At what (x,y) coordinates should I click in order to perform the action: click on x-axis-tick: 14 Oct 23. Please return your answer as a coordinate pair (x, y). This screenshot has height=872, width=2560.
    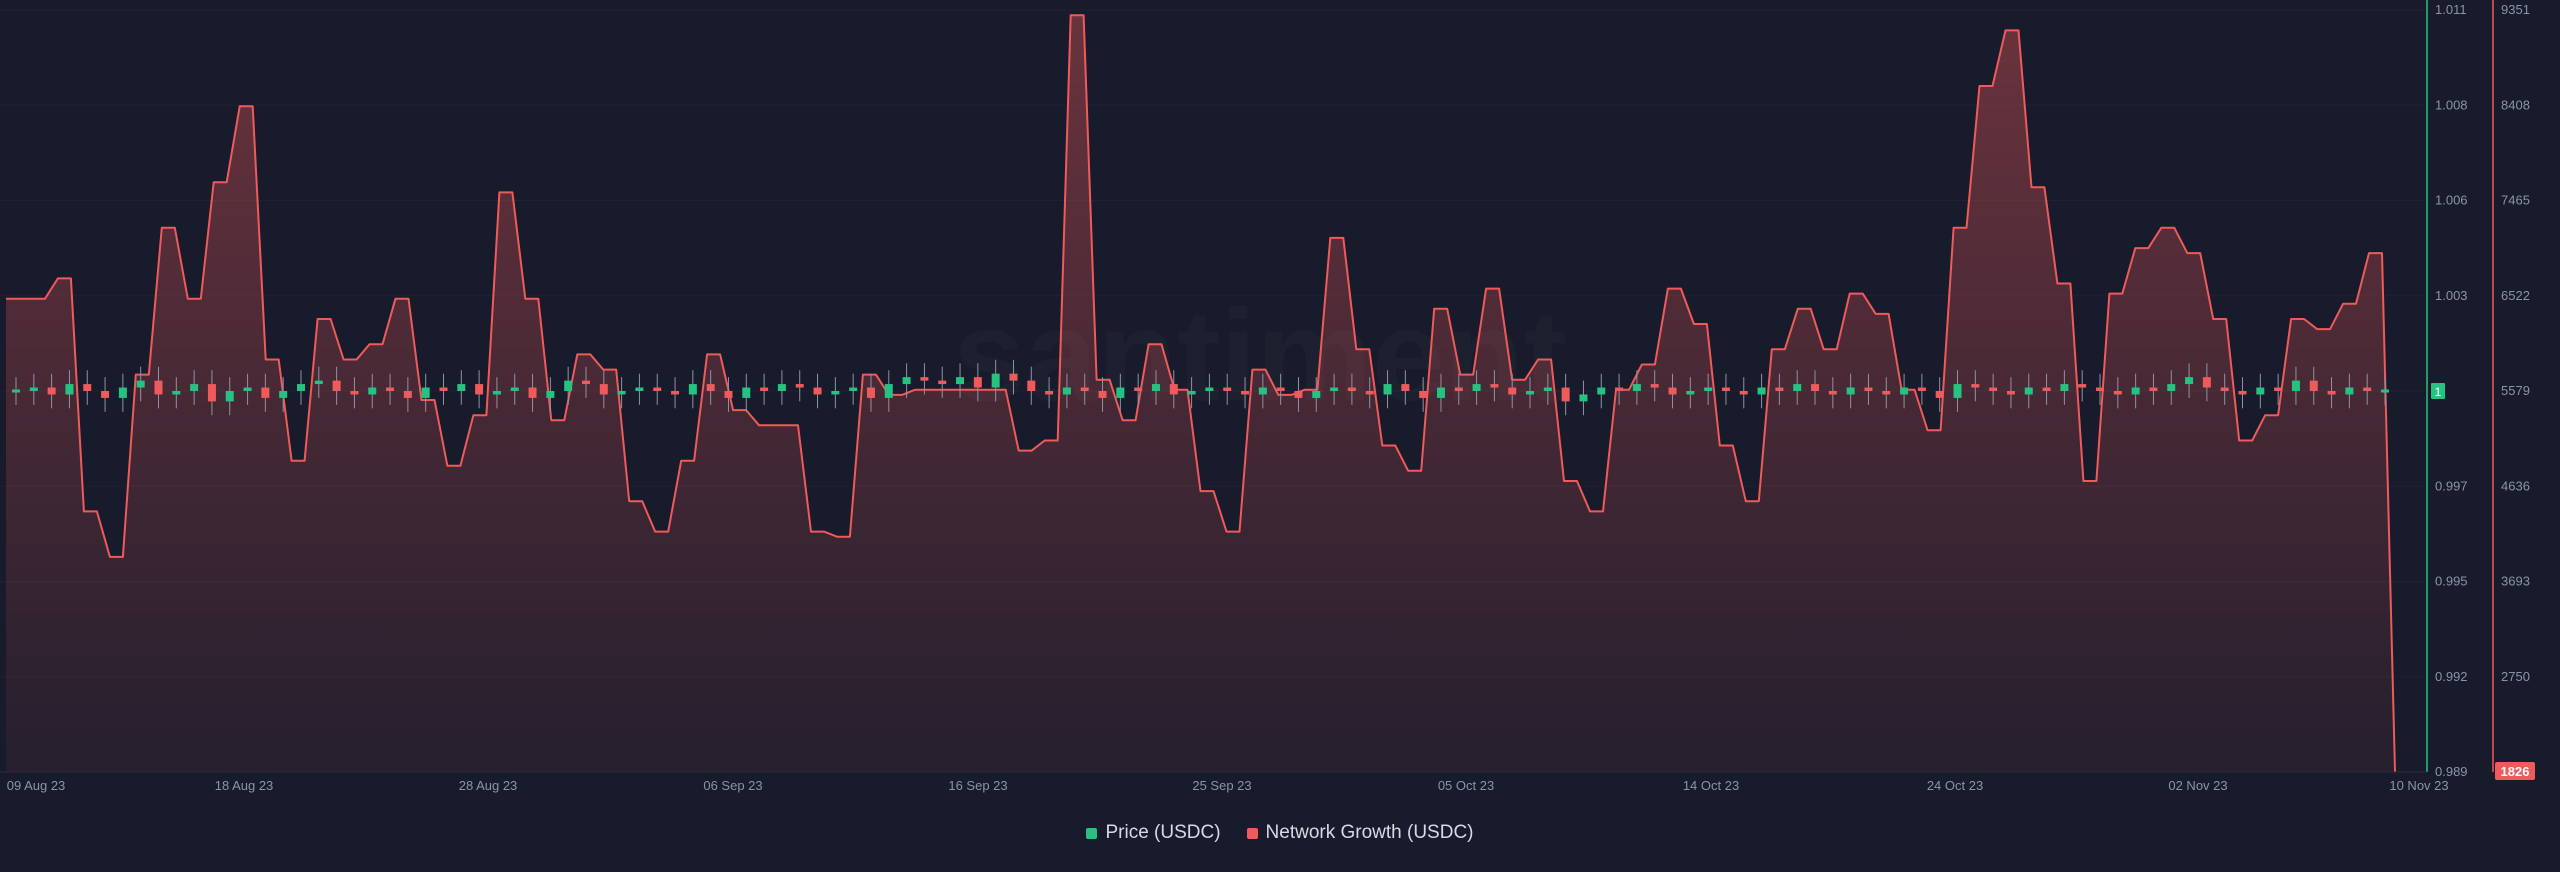
    Looking at the image, I should click on (1711, 785).